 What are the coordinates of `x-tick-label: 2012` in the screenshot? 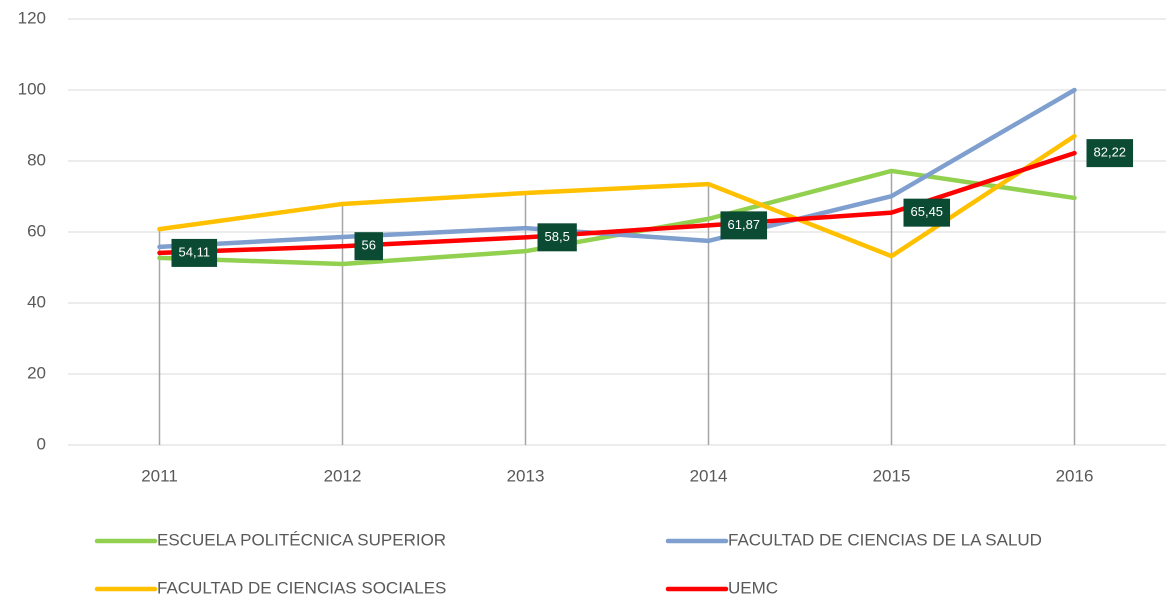 It's located at (343, 475).